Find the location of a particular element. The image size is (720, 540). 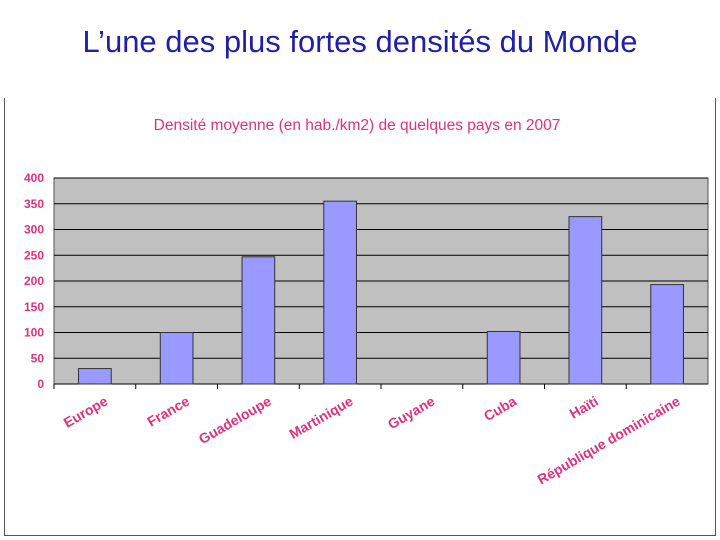

y-tick-label: 0 is located at coordinates (40, 384).